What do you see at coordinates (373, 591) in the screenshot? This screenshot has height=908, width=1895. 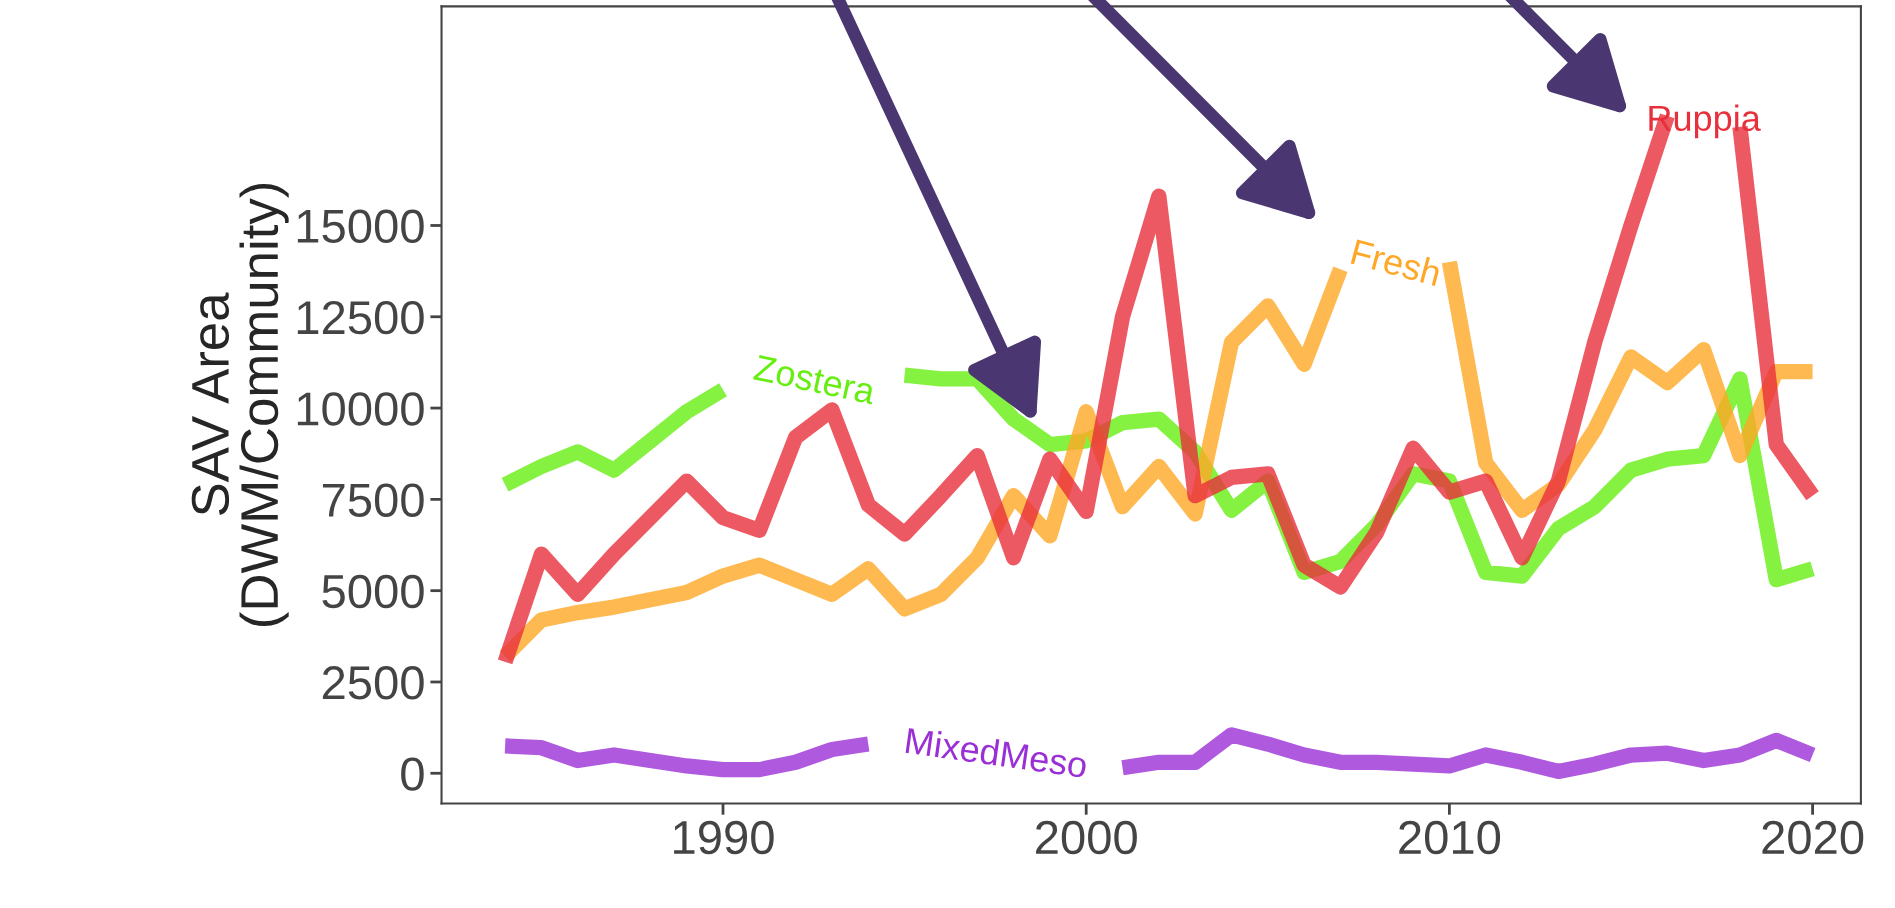 I see `y-tick-label: 5000` at bounding box center [373, 591].